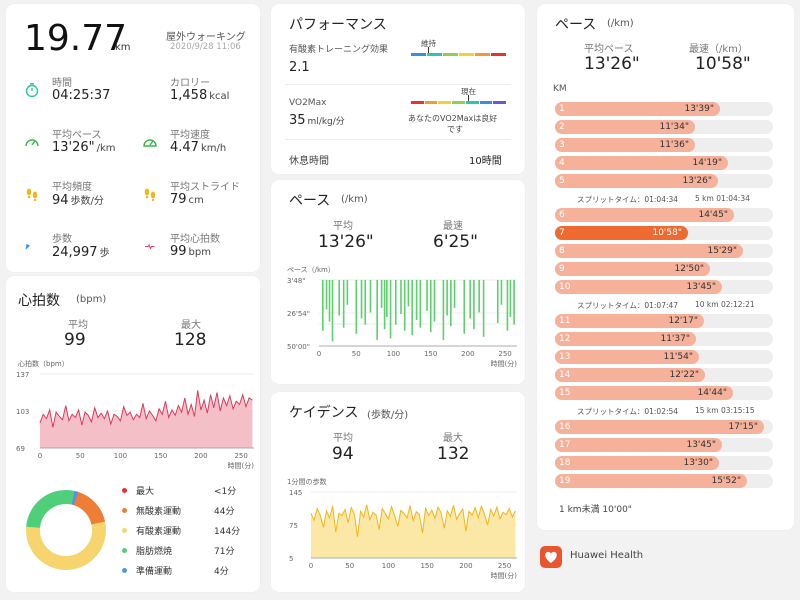  Describe the element at coordinates (76, 38) in the screenshot. I see `distance-value: 19.77` at that location.